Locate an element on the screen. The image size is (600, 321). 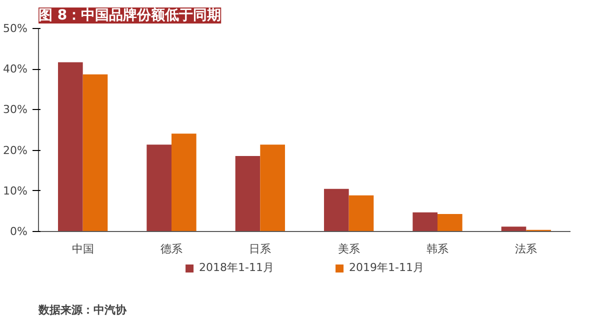
x-tick-label: 美系 is located at coordinates (349, 249).